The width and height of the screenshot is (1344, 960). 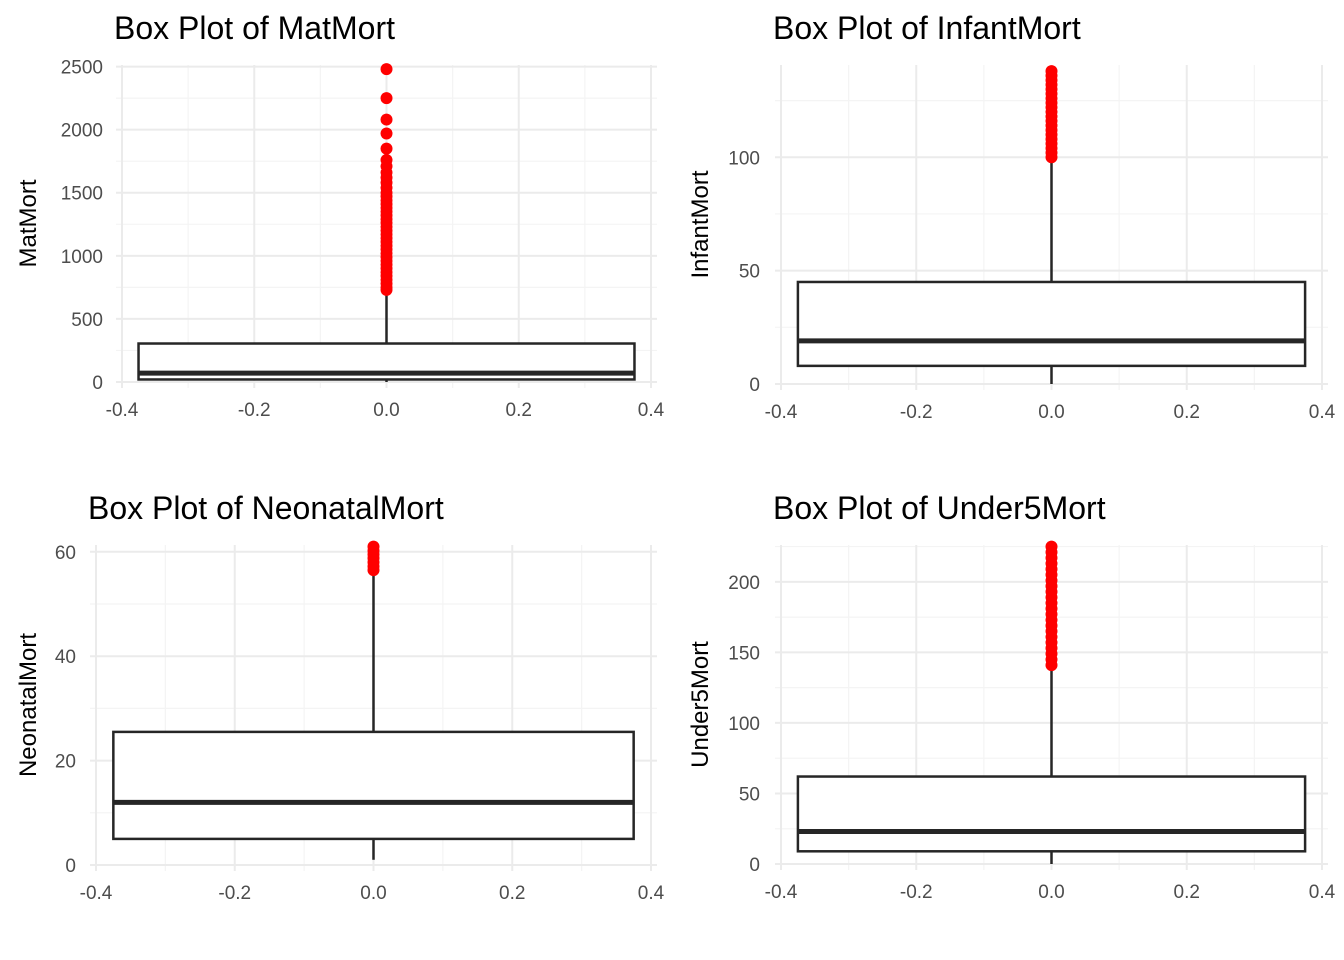 I want to click on y-tick-label: 2500, so click(x=82, y=68).